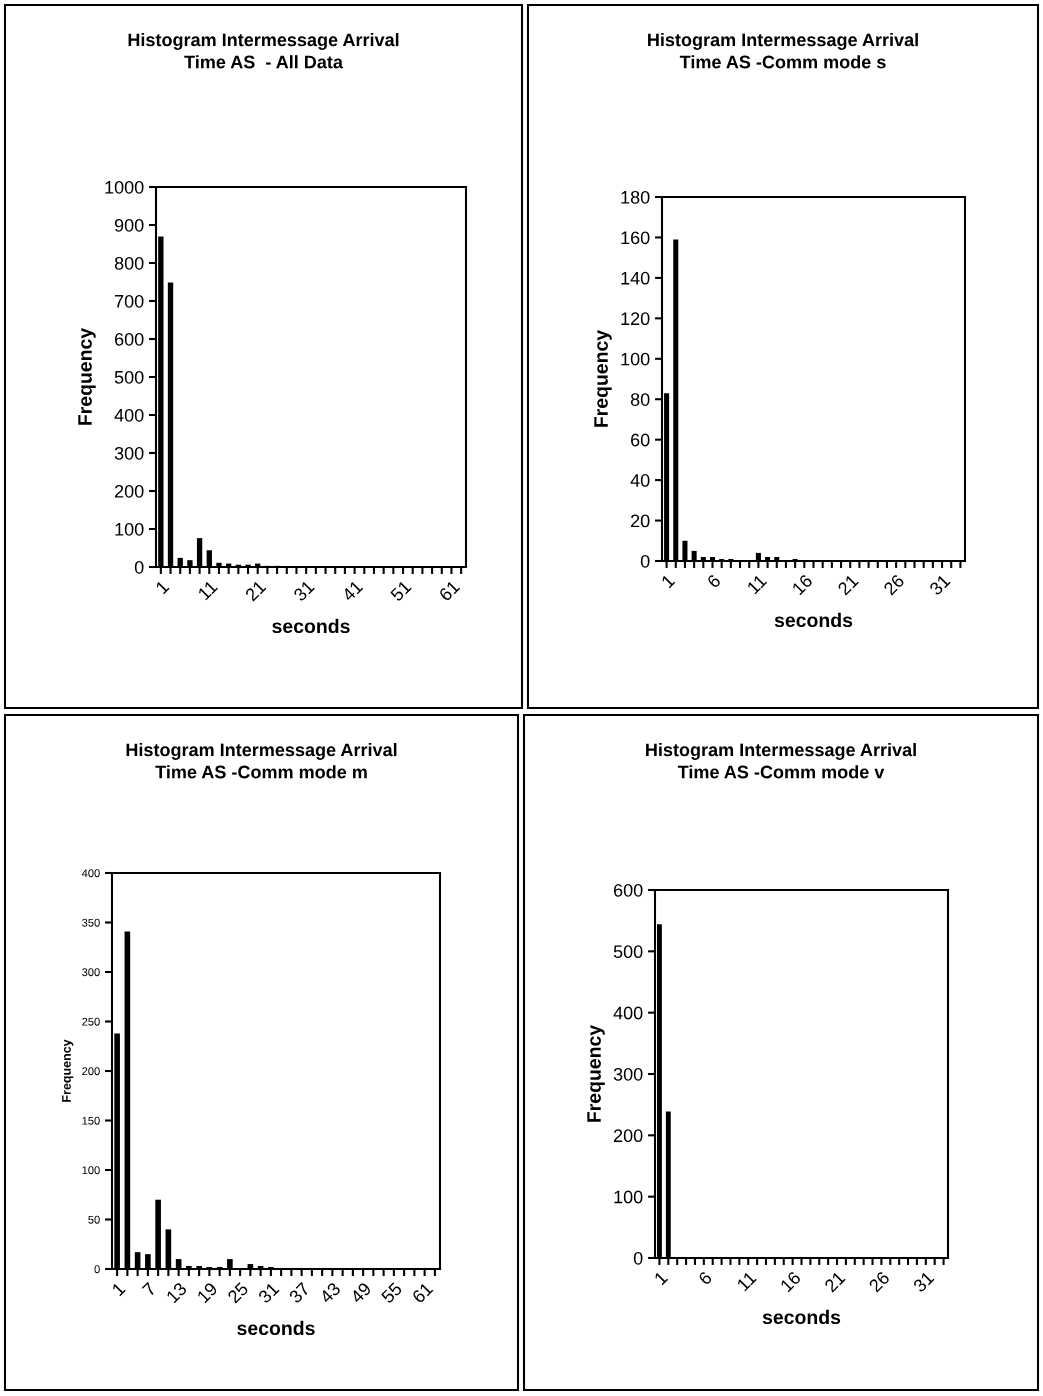 The height and width of the screenshot is (1396, 1043). What do you see at coordinates (237, 1292) in the screenshot?
I see `x-tick-label: 25` at bounding box center [237, 1292].